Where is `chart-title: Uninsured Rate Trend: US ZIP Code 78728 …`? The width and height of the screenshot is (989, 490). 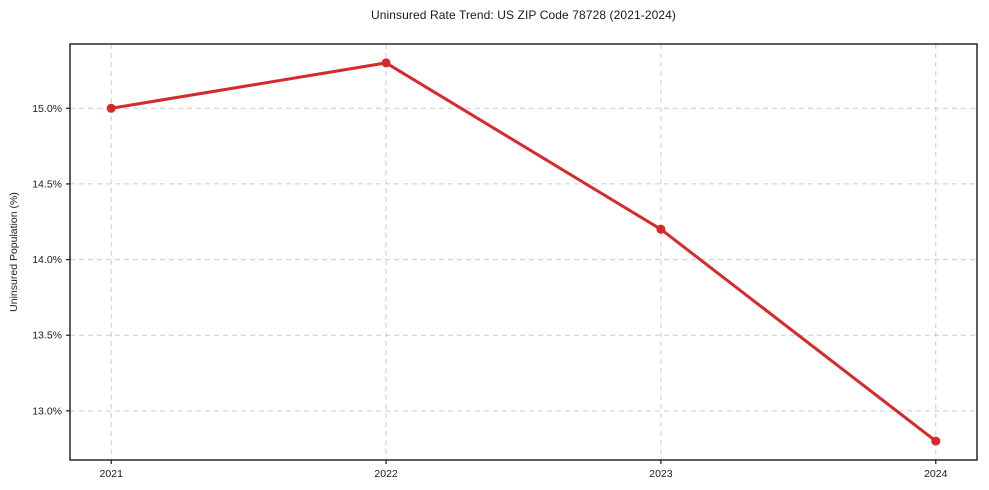
chart-title: Uninsured Rate Trend: US ZIP Code 78728 … is located at coordinates (523, 15).